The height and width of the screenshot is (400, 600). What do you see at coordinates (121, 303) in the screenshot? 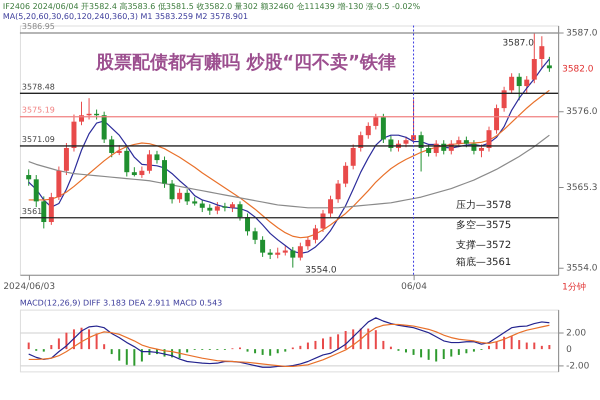
I see `text: MACD(12,26,9) DIFF 3.183 DEA 2.911 MACD 0.543` at bounding box center [121, 303].